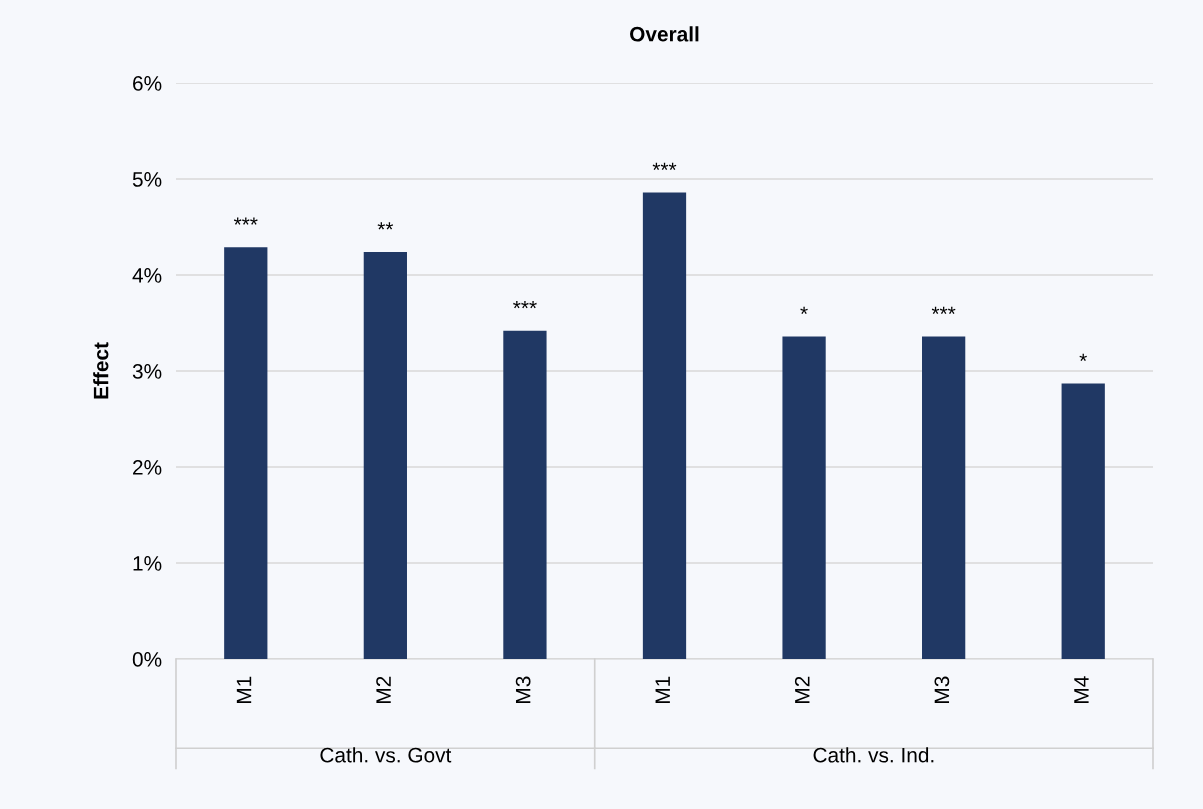 This screenshot has height=809, width=1203. What do you see at coordinates (101, 370) in the screenshot?
I see `y-axis-title: Effect` at bounding box center [101, 370].